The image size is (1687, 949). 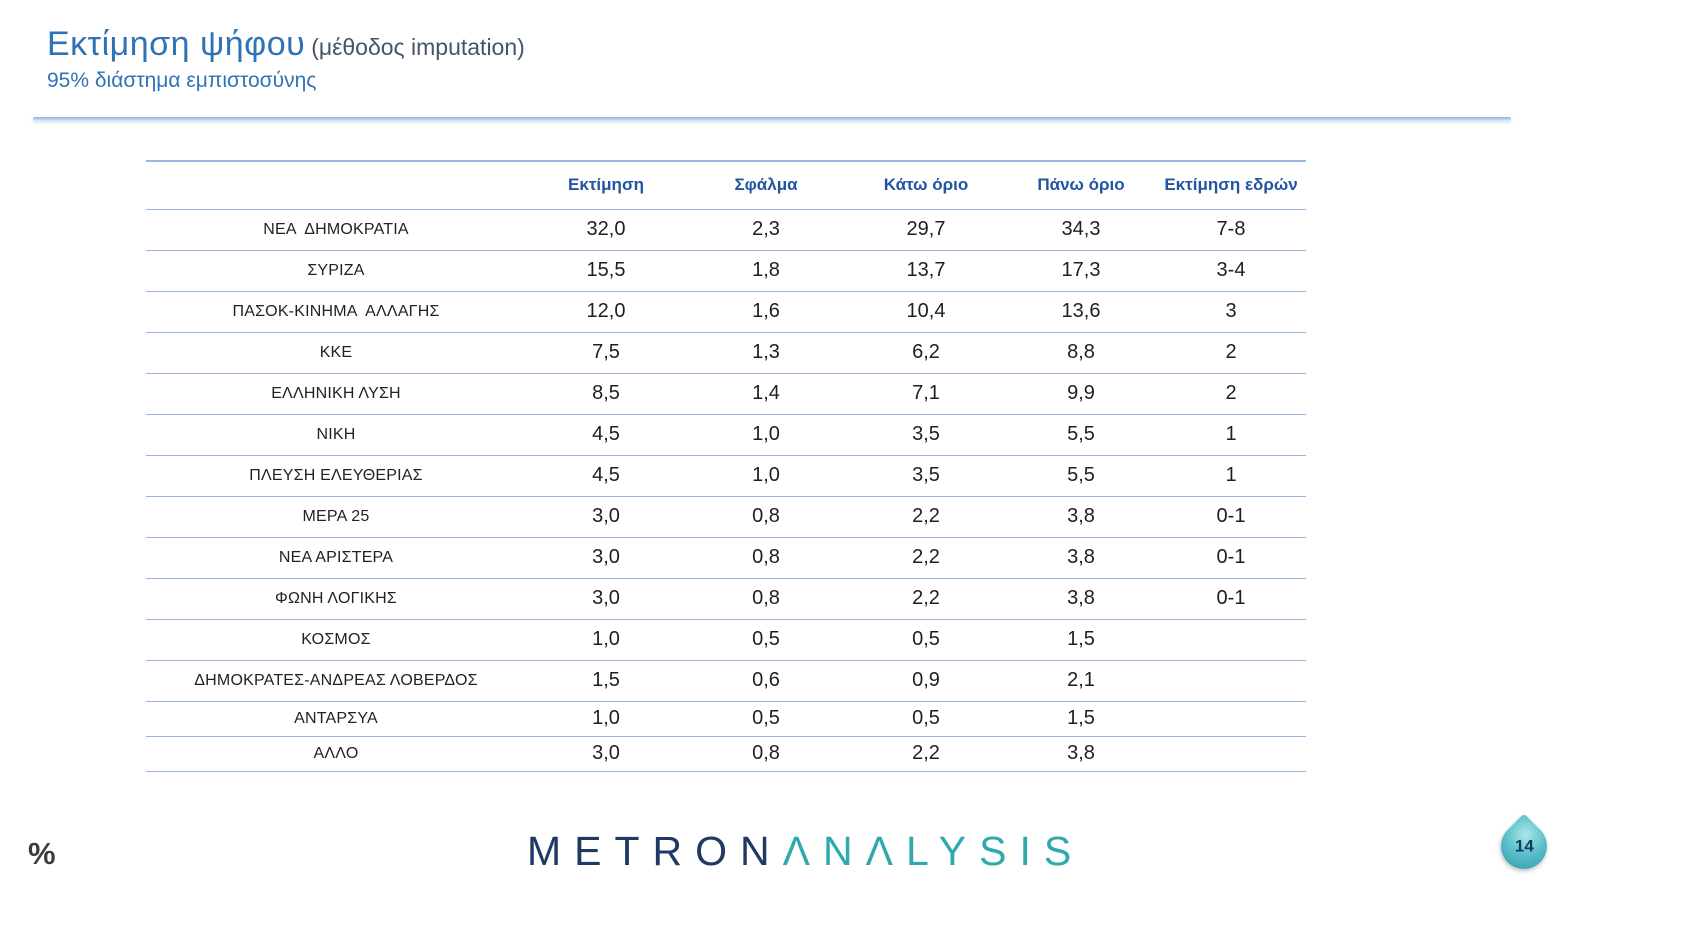 What do you see at coordinates (766, 185) in the screenshot?
I see `header-error: Σφάλμα` at bounding box center [766, 185].